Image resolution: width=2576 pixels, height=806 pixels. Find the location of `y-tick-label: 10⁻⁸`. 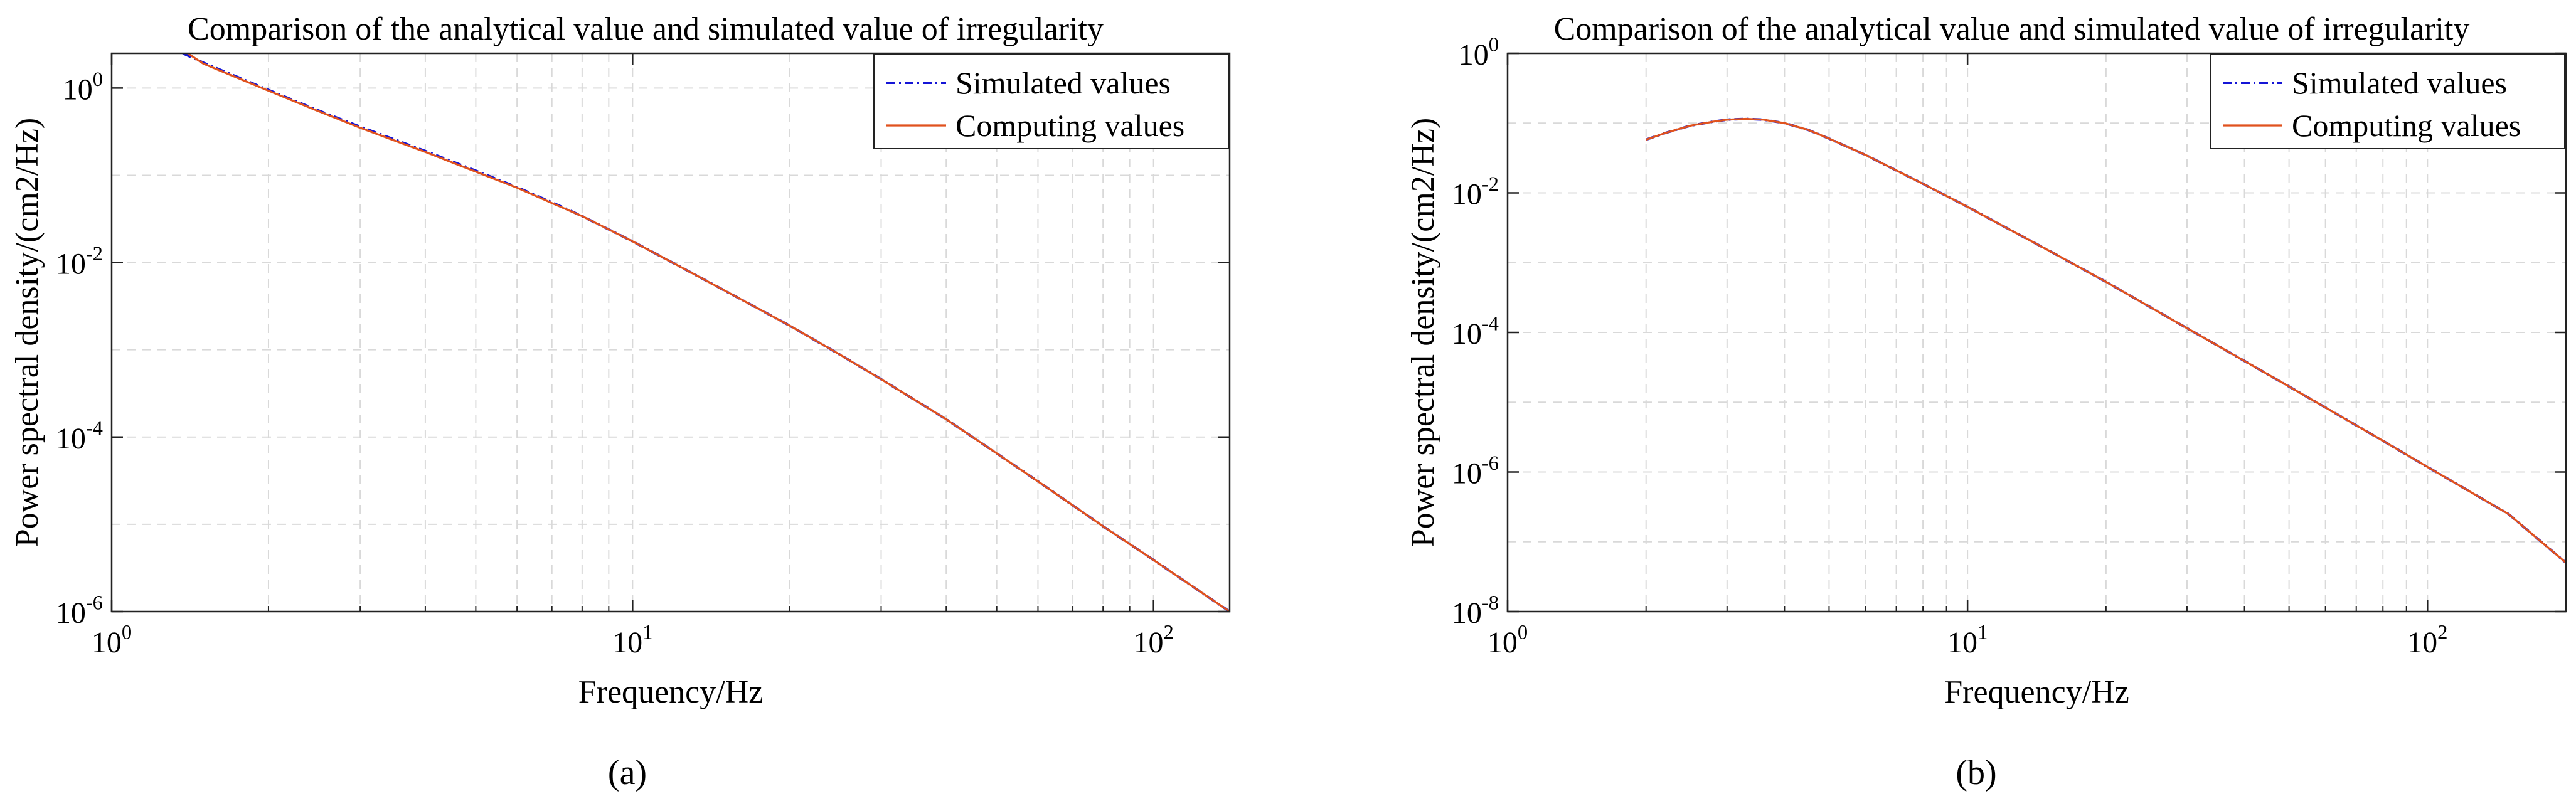

y-tick-label: 10⁻⁸ is located at coordinates (1475, 610).